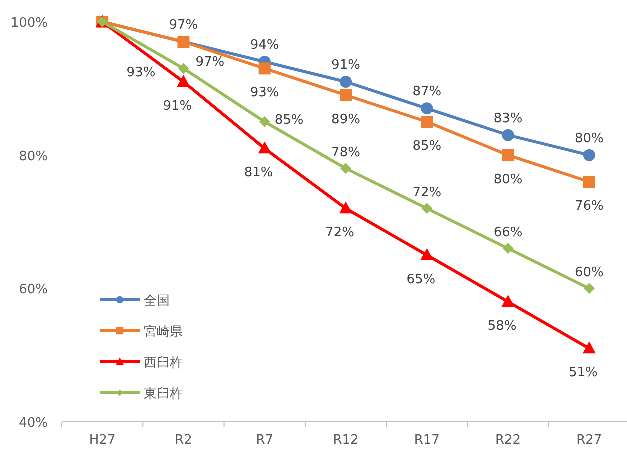  I want to click on data-label: 78%, so click(346, 153).